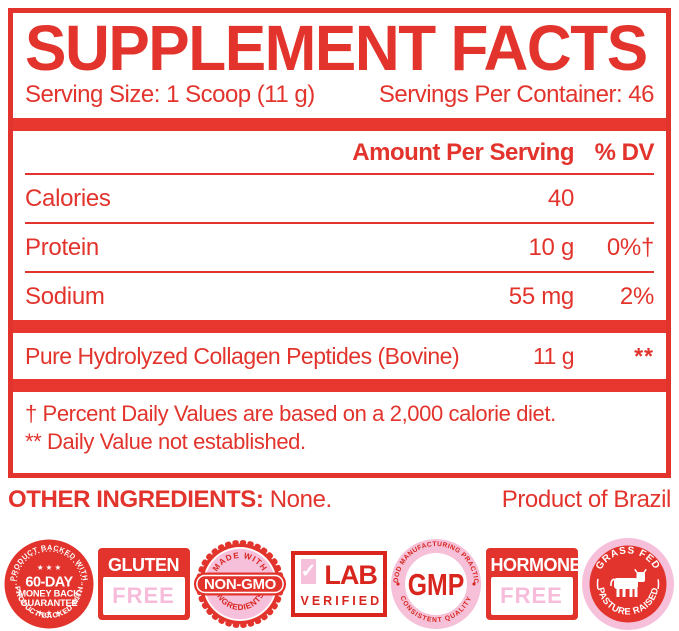 Image resolution: width=679 pixels, height=631 pixels. Describe the element at coordinates (551, 247) in the screenshot. I see `row-amount: 10 g` at that location.